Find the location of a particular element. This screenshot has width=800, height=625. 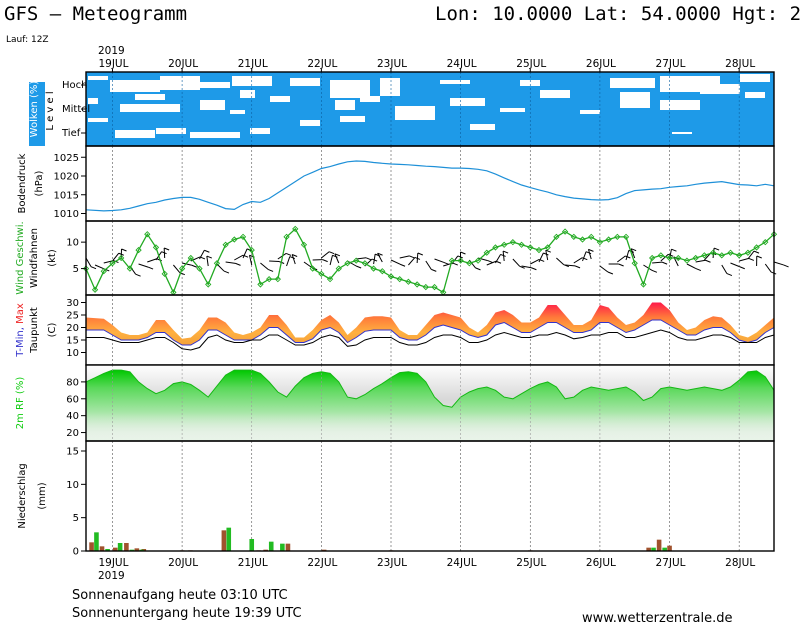

y-tick-label: 10 is located at coordinates (72, 243).